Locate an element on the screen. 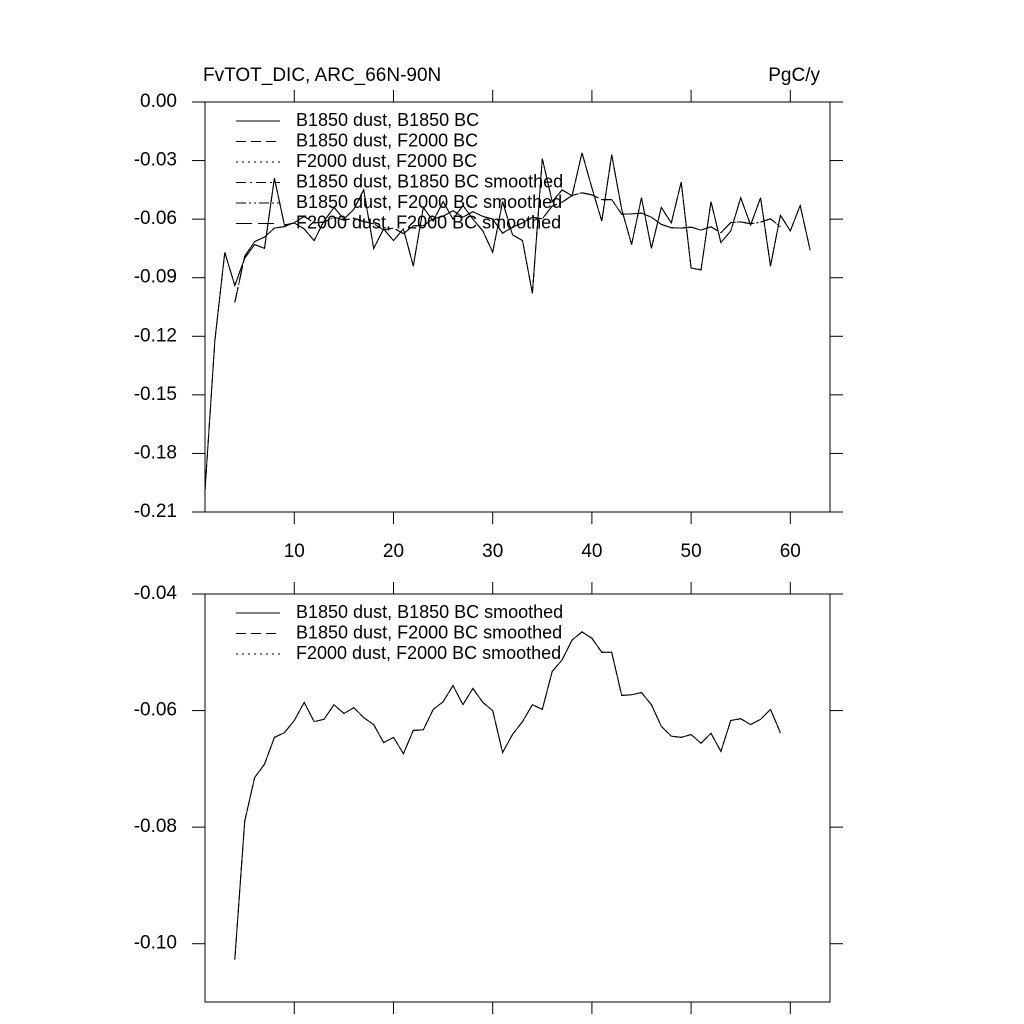 Image resolution: width=1024 pixels, height=1024 pixels. y-tick-label: -0.15 is located at coordinates (155, 394).